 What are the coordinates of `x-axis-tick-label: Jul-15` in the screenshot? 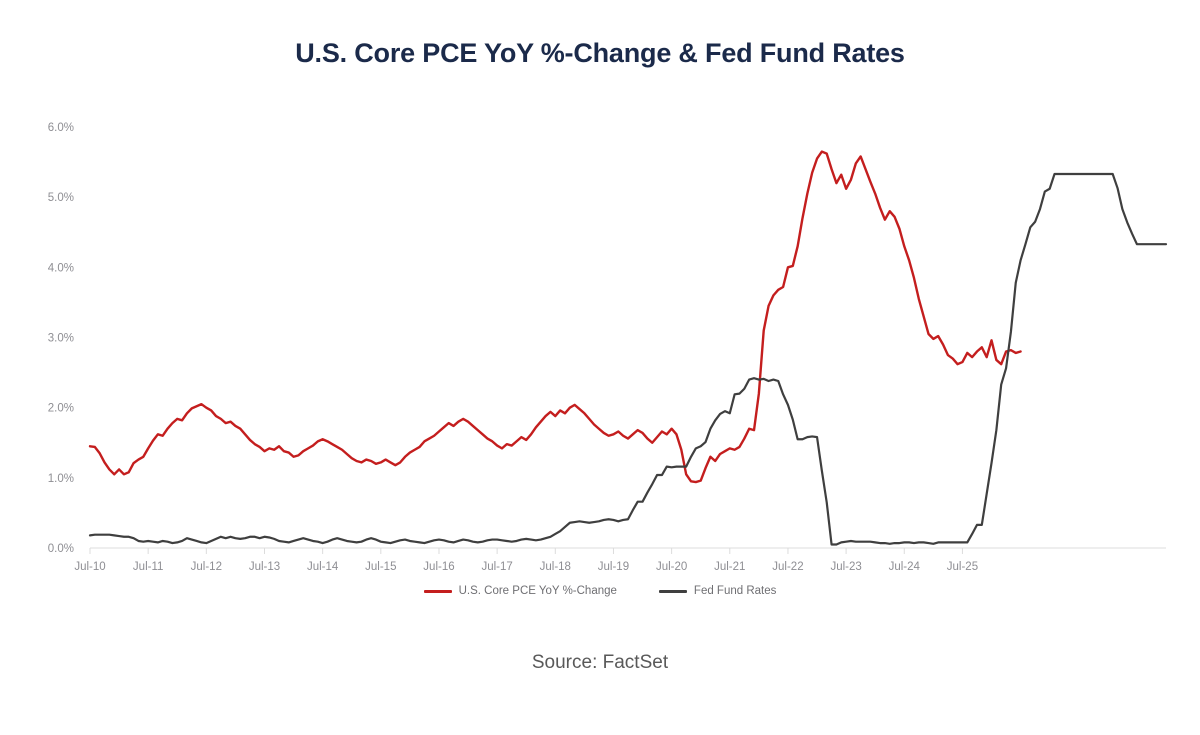 It's located at (380, 567).